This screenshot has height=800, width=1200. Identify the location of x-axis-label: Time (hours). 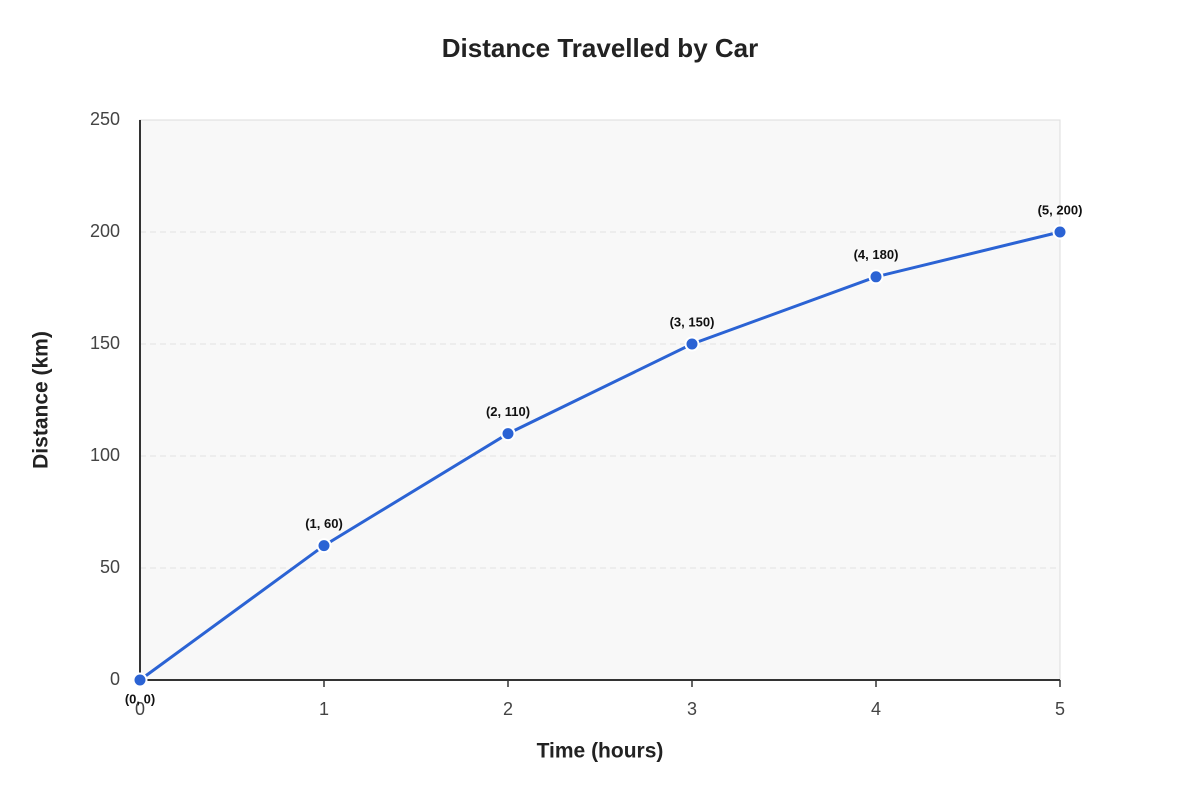
(600, 751).